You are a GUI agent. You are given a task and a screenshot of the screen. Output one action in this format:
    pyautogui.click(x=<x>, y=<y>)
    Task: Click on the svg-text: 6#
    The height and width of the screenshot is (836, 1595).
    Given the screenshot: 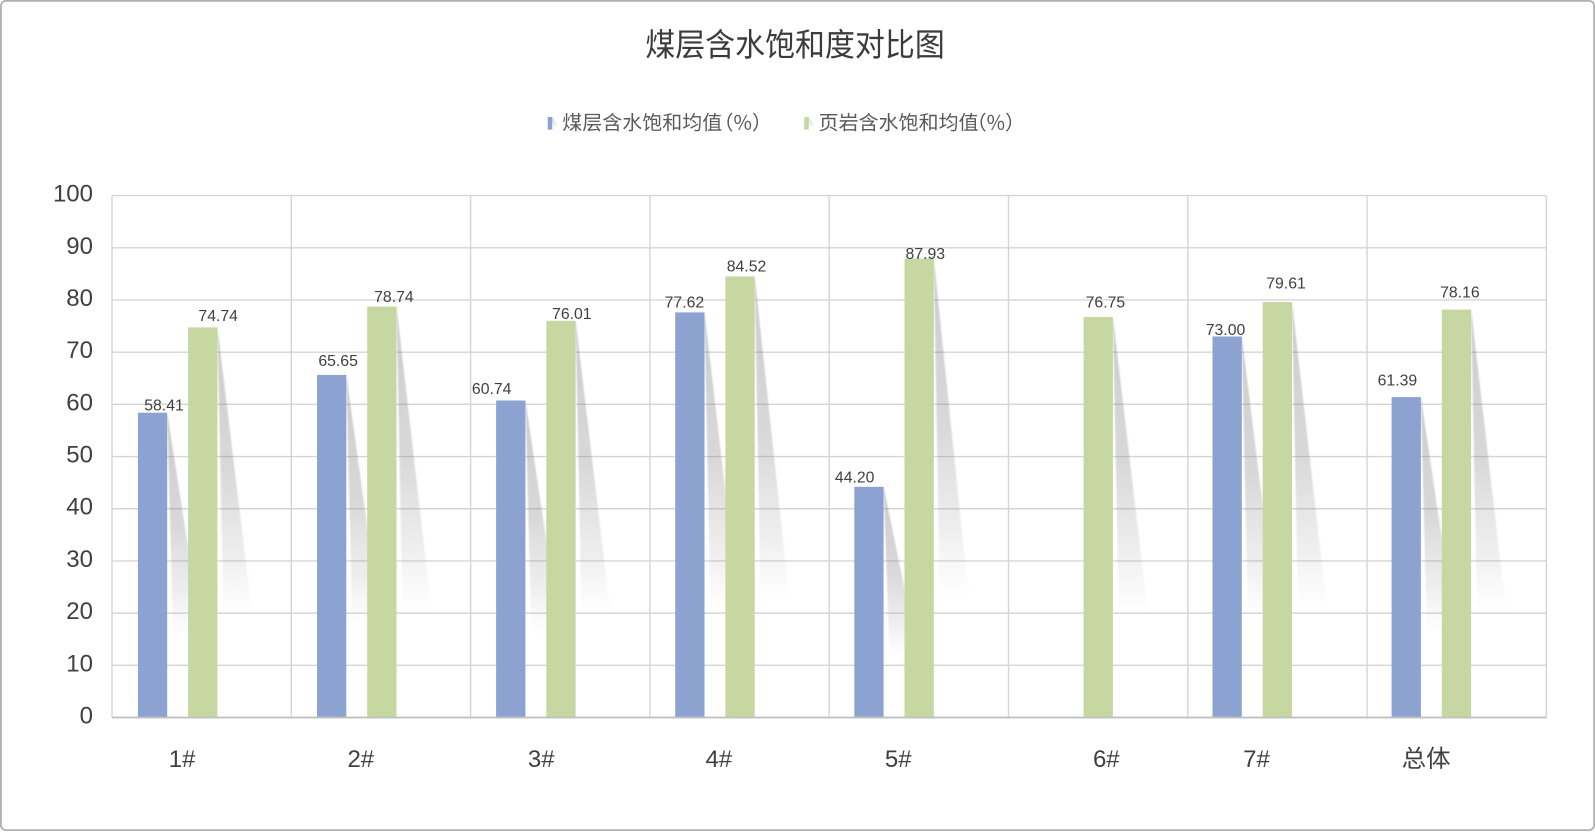 What is the action you would take?
    pyautogui.click(x=1106, y=759)
    